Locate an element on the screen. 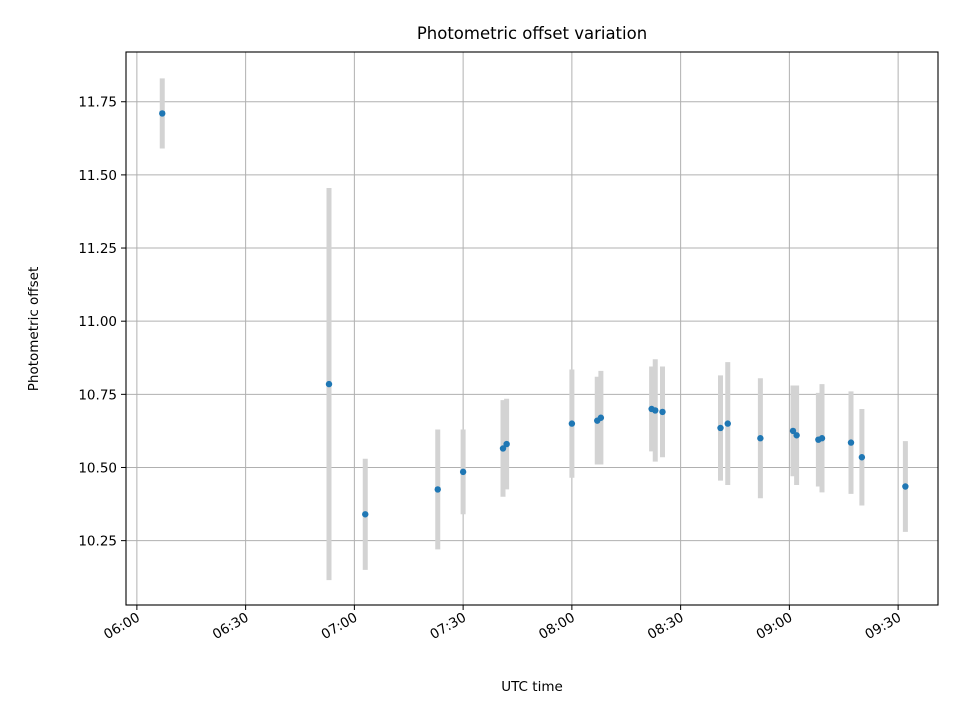 The image size is (960, 720). y-tick-label: 11.50 is located at coordinates (97, 176).